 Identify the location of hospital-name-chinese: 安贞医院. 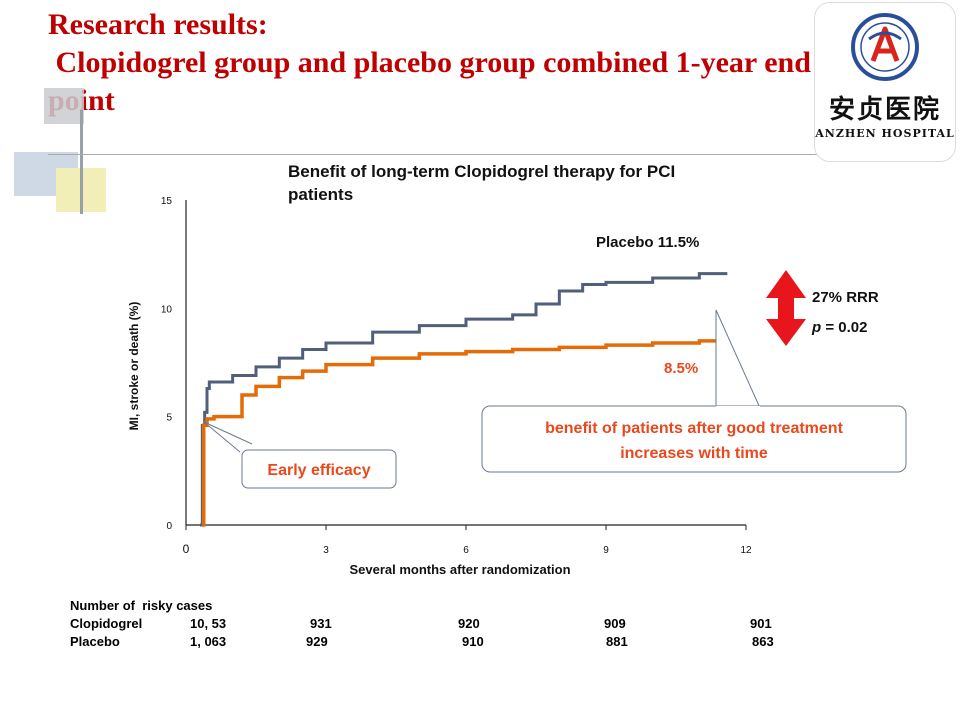
(884, 110).